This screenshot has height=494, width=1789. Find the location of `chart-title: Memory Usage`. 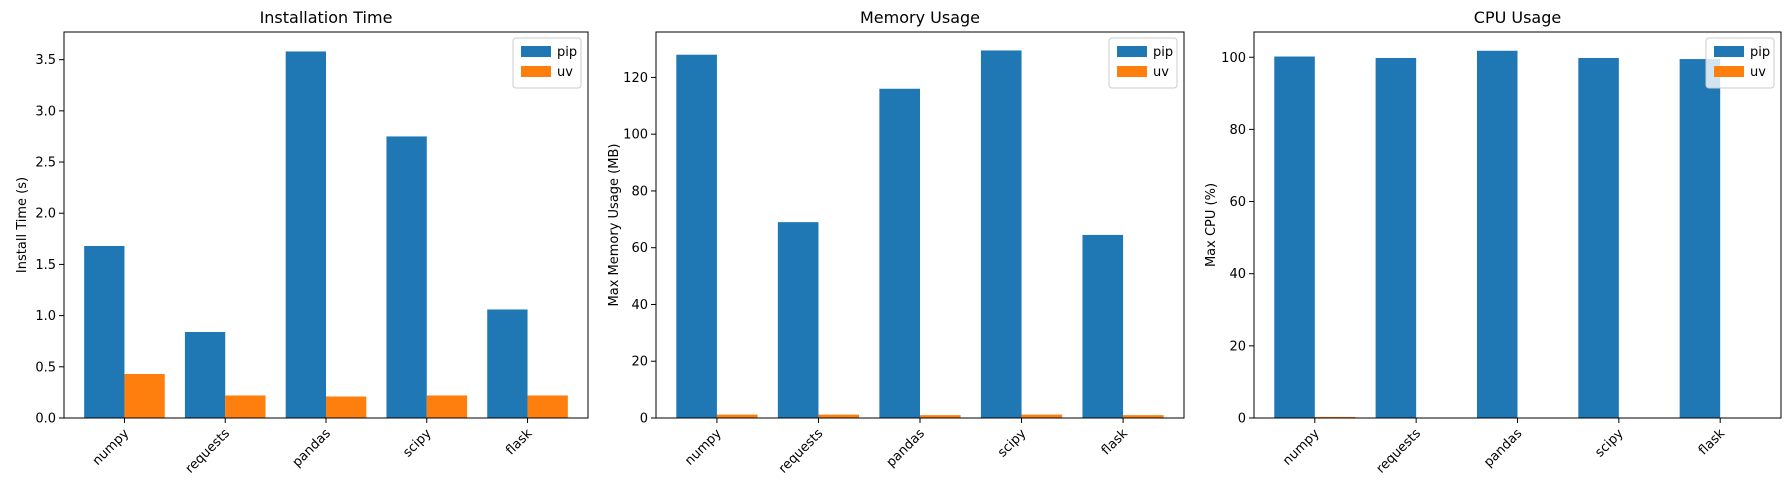

chart-title: Memory Usage is located at coordinates (920, 17).